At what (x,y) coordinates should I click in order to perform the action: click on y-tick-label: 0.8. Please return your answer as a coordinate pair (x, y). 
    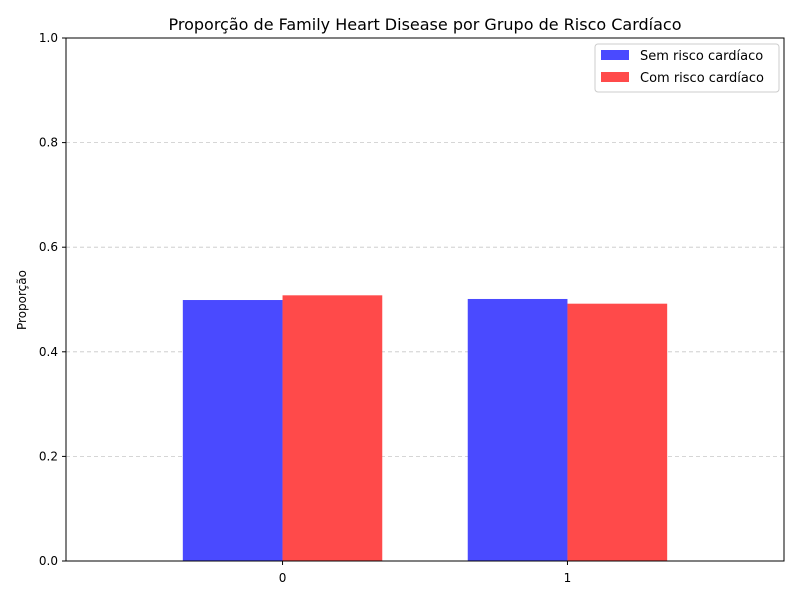
    Looking at the image, I should click on (48, 143).